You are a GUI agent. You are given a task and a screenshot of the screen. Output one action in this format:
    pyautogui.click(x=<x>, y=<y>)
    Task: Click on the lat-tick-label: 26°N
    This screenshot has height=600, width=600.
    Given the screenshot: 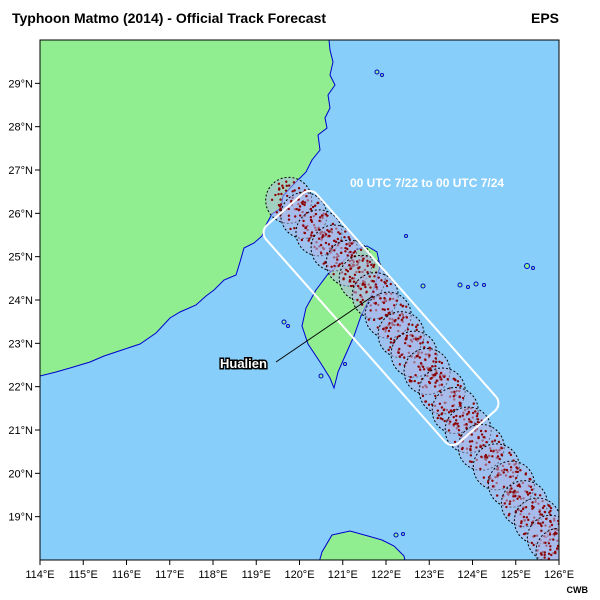 What is the action you would take?
    pyautogui.click(x=20, y=214)
    